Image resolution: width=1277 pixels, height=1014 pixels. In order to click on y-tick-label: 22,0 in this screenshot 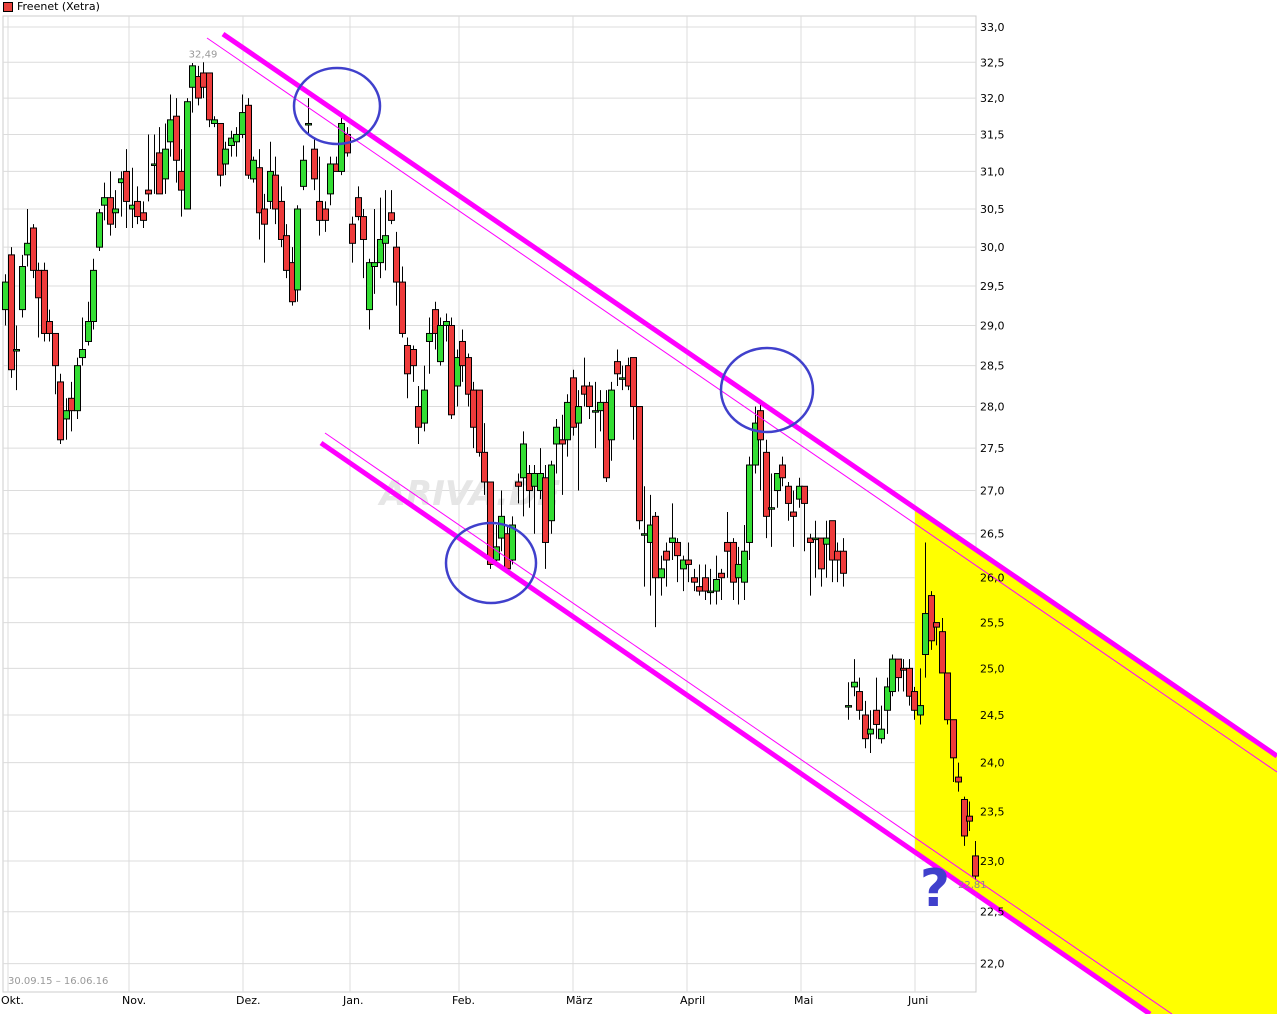, I will do `click(992, 964)`.